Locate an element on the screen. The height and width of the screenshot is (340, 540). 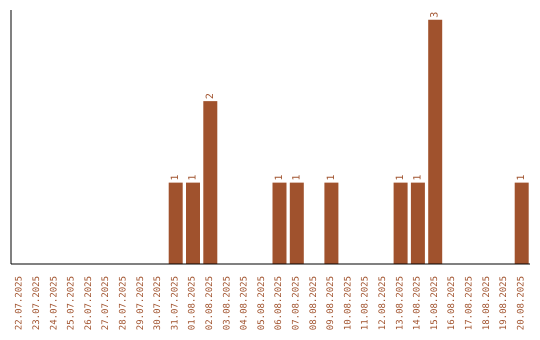
data-label: 2 is located at coordinates (210, 96).